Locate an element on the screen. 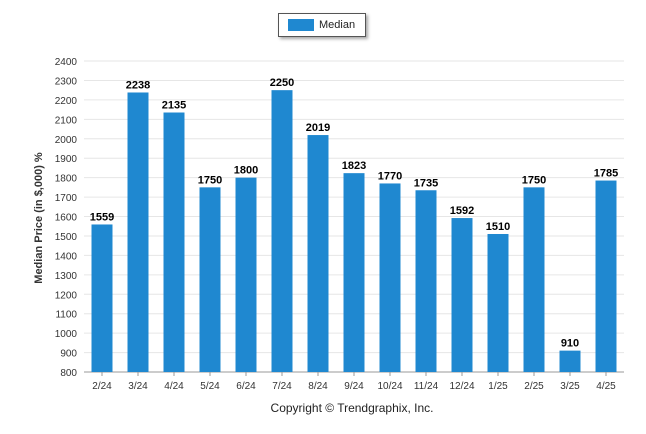  y-tick-label: 1100 is located at coordinates (66, 315).